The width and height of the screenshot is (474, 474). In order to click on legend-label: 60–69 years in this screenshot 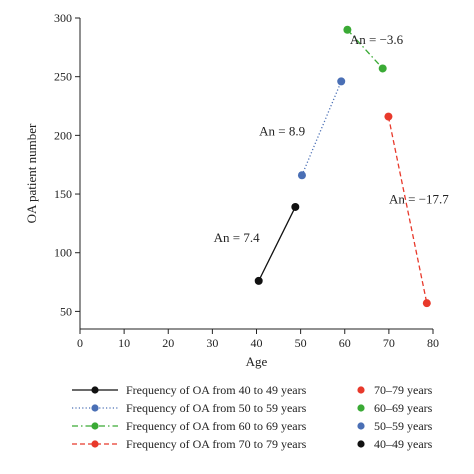, I will do `click(403, 408)`.